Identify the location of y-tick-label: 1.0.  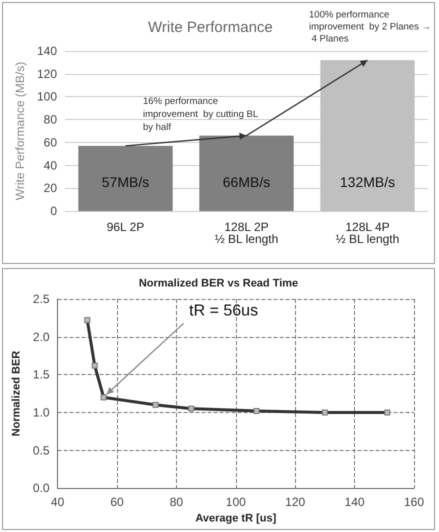
(41, 412).